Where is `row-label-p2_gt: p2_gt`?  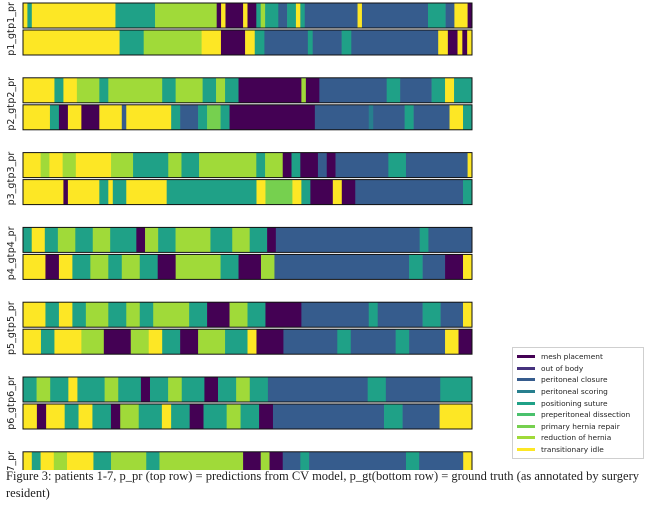
row-label-p2_gt: p2_gt is located at coordinates (11, 117).